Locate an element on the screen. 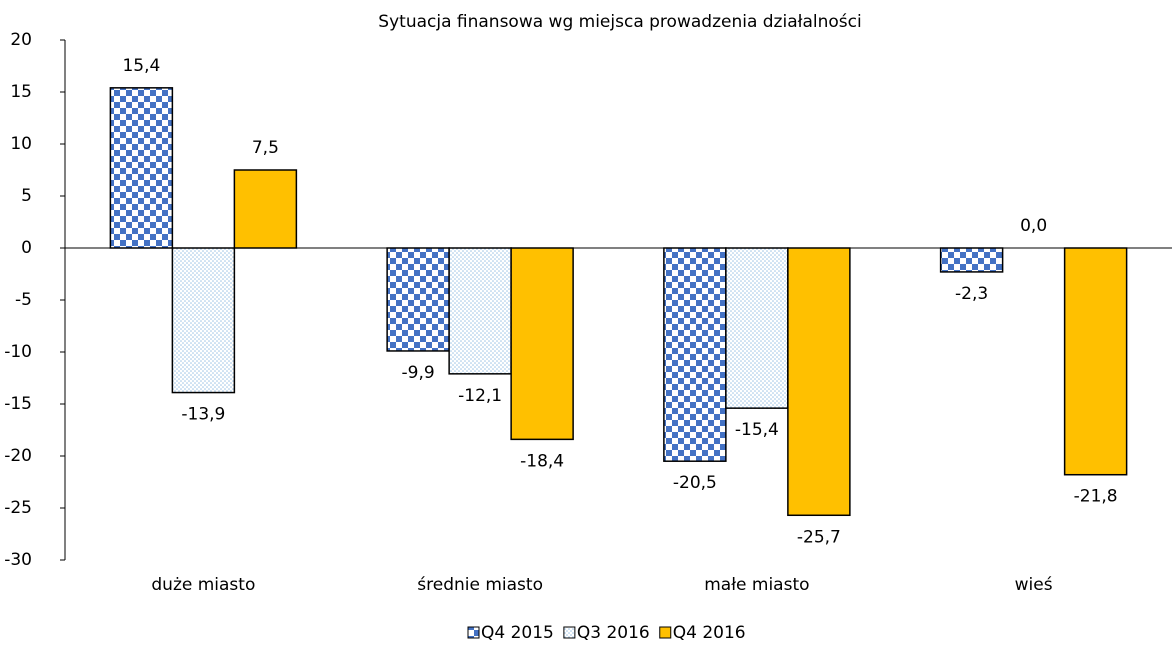  value-label: -12,1 is located at coordinates (480, 396).